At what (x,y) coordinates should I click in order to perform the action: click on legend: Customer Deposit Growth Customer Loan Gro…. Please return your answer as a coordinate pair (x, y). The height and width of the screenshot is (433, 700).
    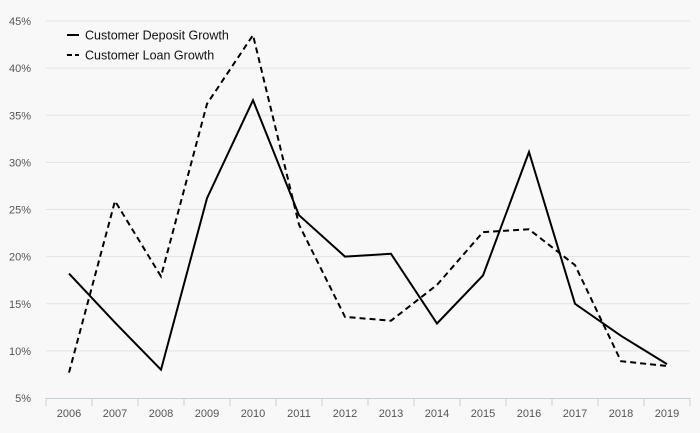
    Looking at the image, I should click on (148, 46).